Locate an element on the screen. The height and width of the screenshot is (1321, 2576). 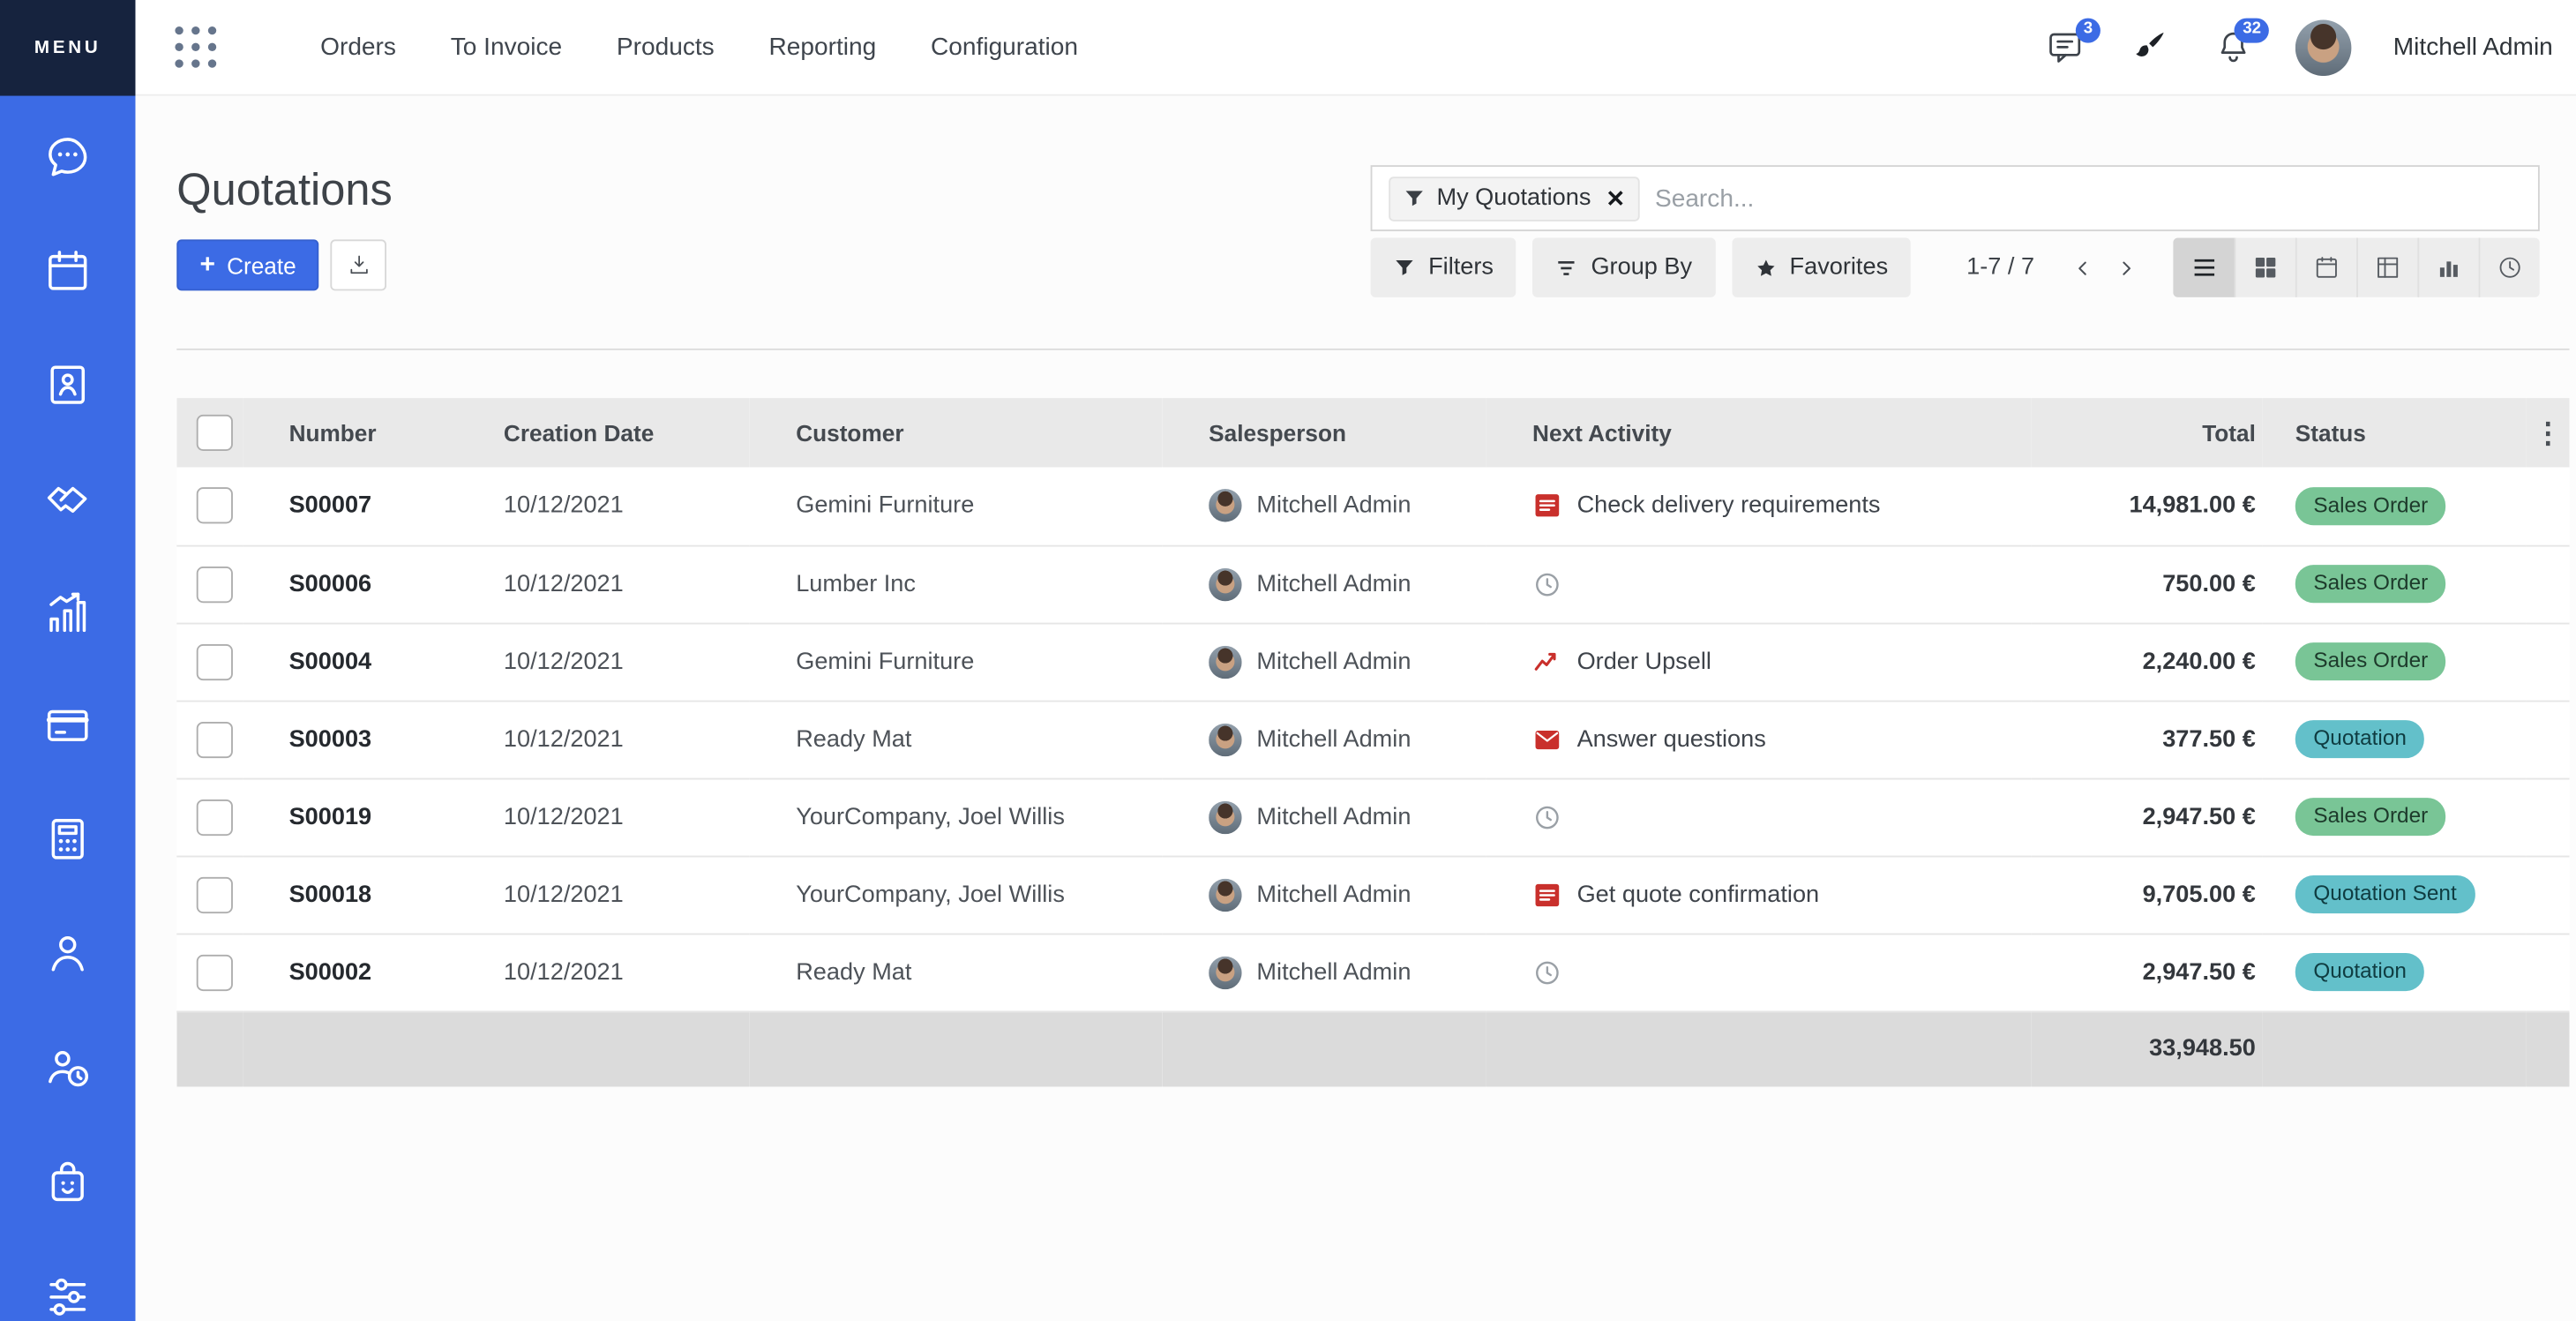
view-graph-button is located at coordinates (2448, 267).